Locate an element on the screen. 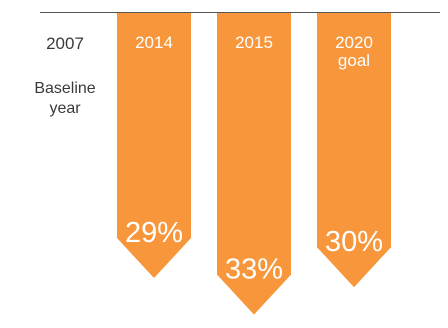 The width and height of the screenshot is (448, 328). baseline-caption: Baseline year is located at coordinates (65, 98).